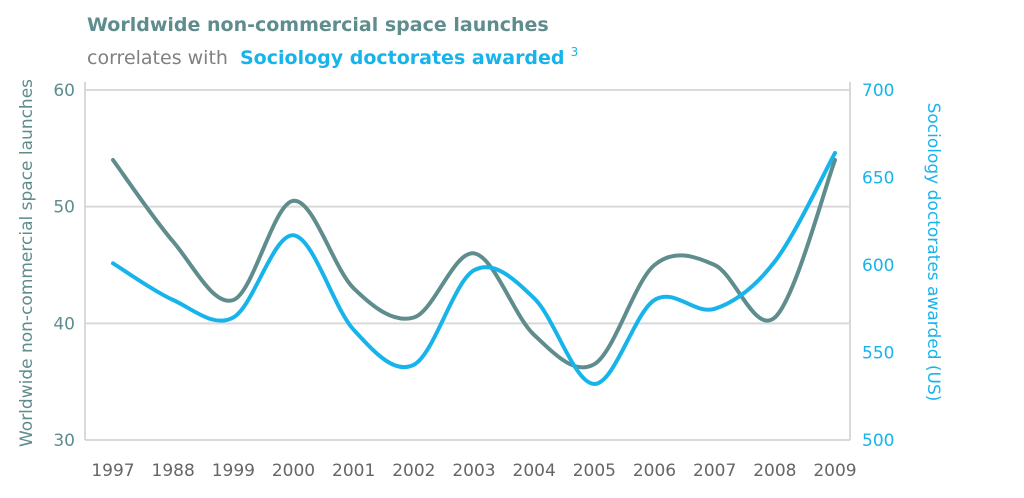 Image resolution: width=1024 pixels, height=498 pixels. Describe the element at coordinates (402, 58) in the screenshot. I see `subtitle-highlight: Sociology doctorates awarded` at that location.